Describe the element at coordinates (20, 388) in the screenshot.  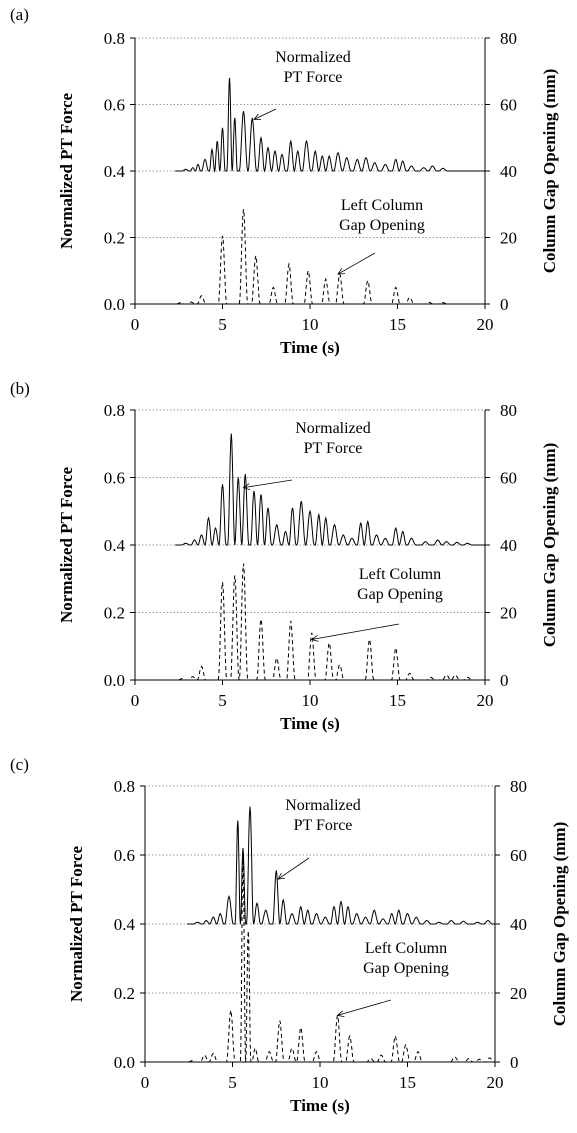
I see `panel-label: (b)` at that location.